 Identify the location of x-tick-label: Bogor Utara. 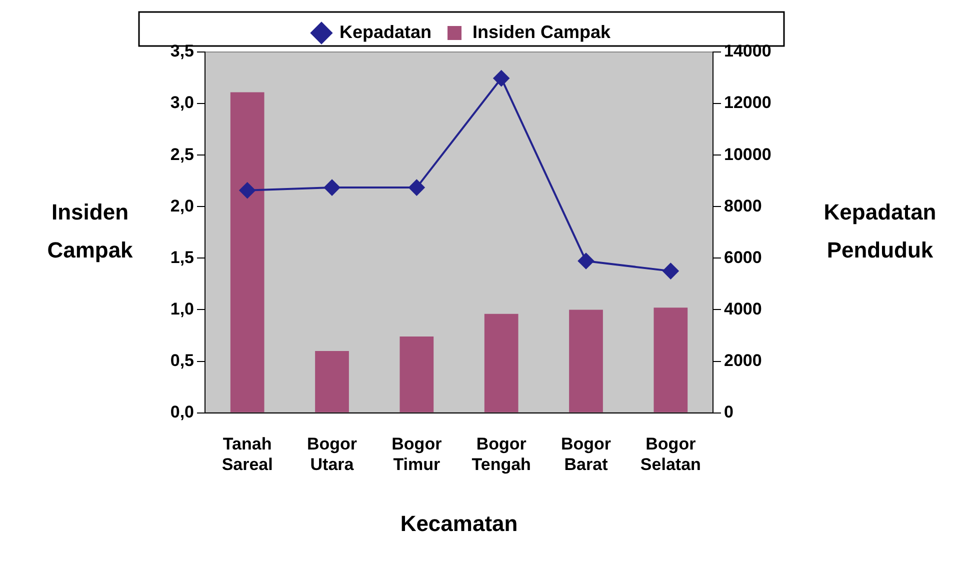
(332, 454).